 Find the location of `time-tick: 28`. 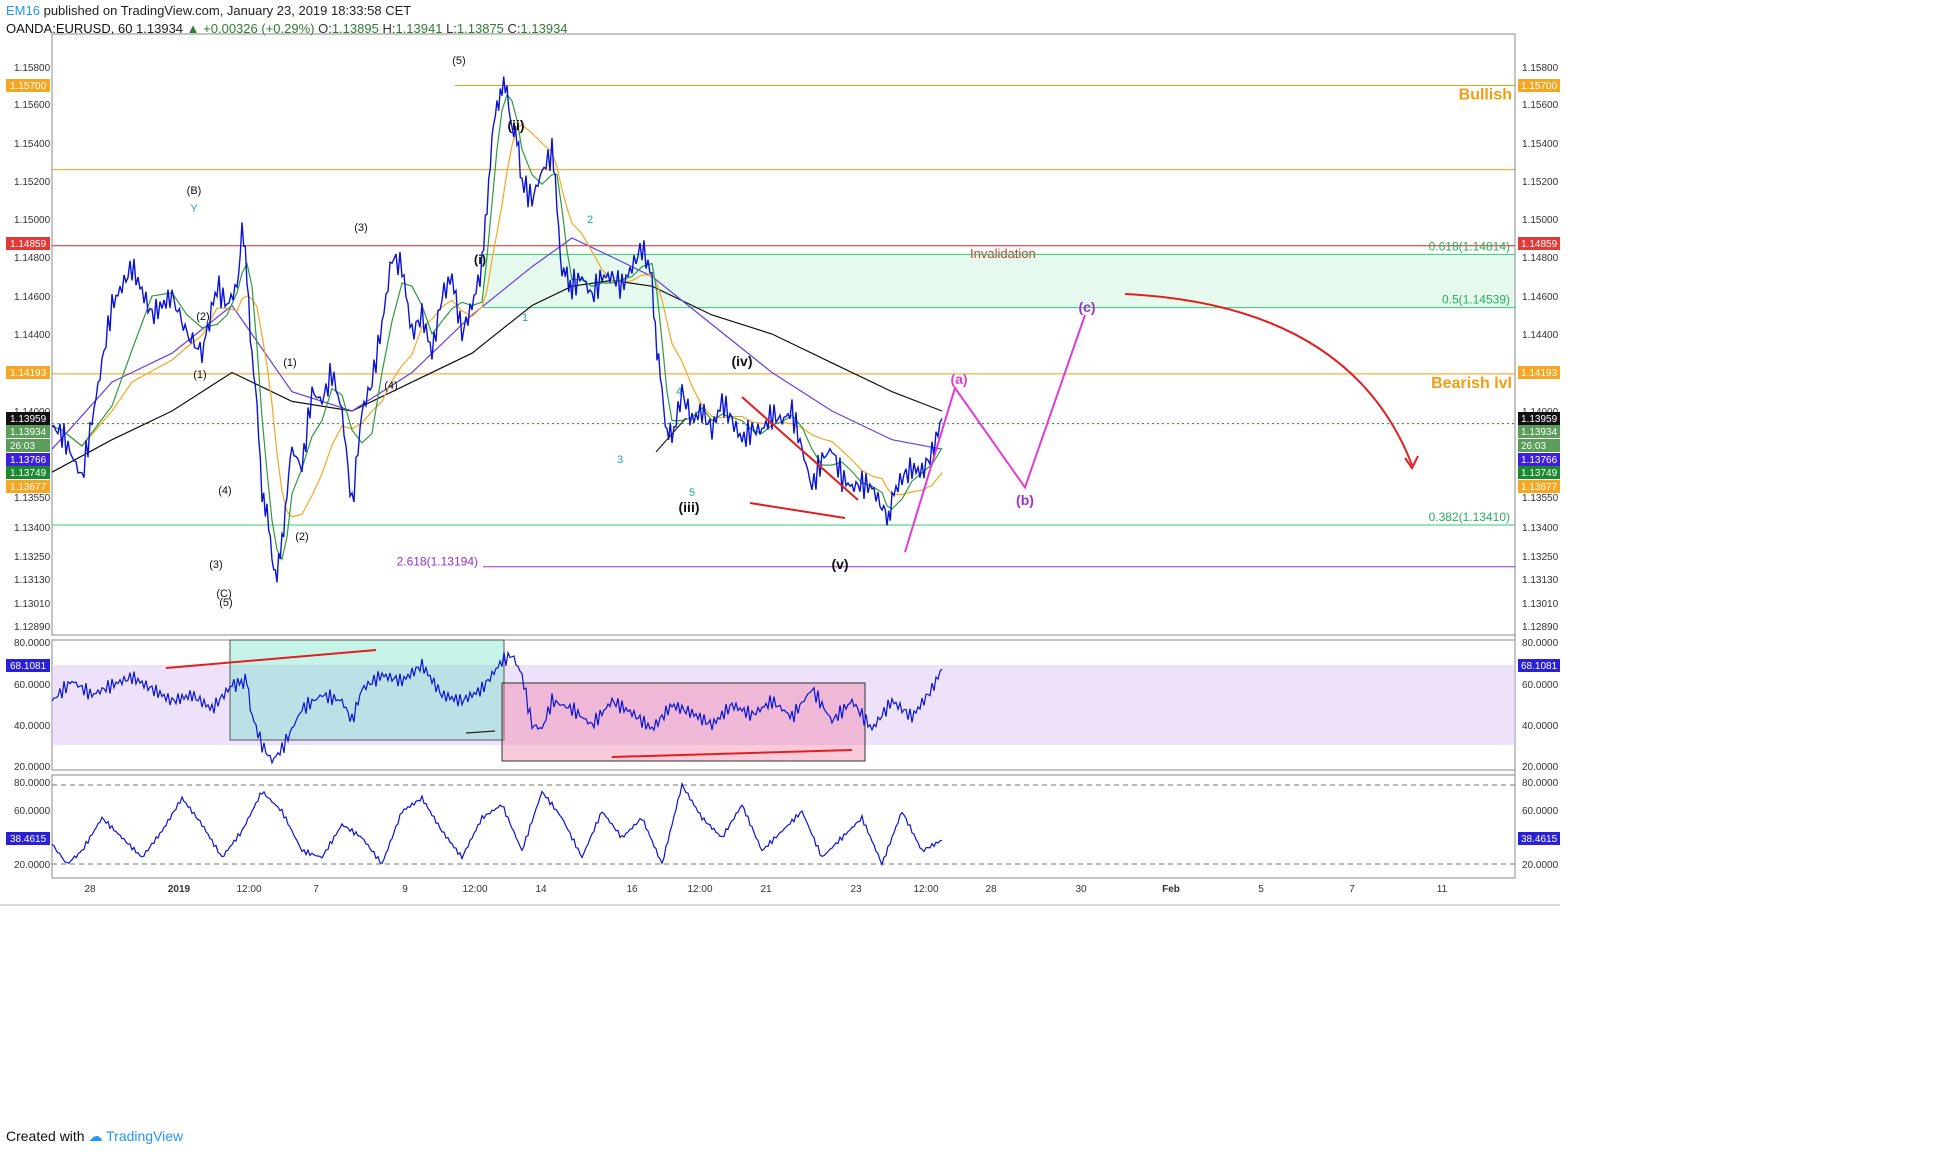

time-tick: 28 is located at coordinates (90, 889).